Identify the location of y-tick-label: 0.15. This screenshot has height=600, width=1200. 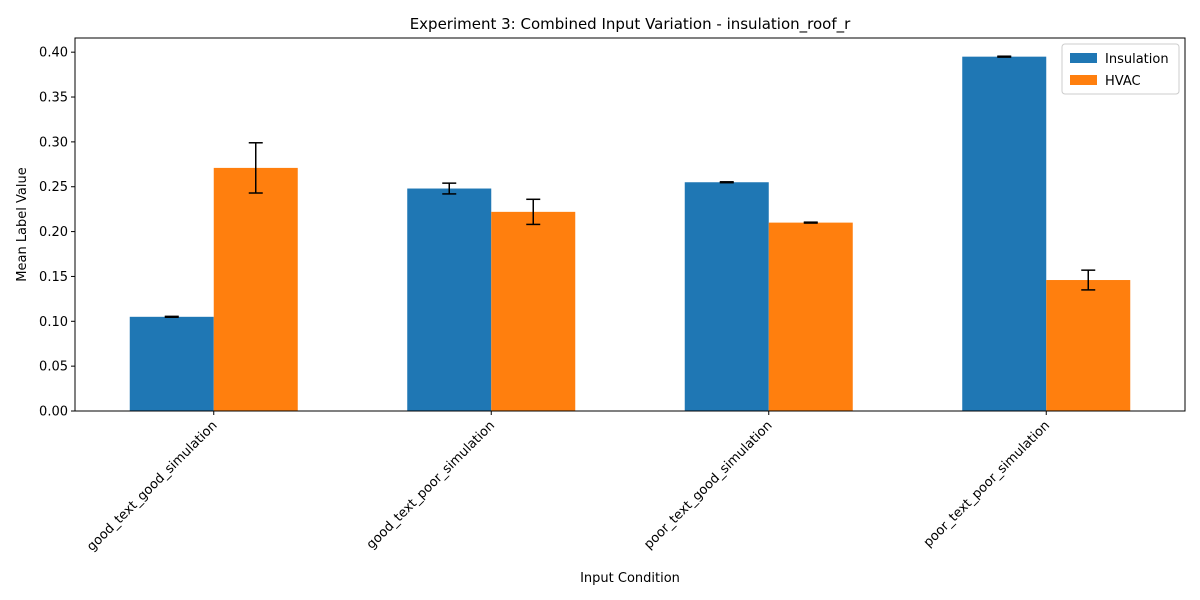
(53, 277).